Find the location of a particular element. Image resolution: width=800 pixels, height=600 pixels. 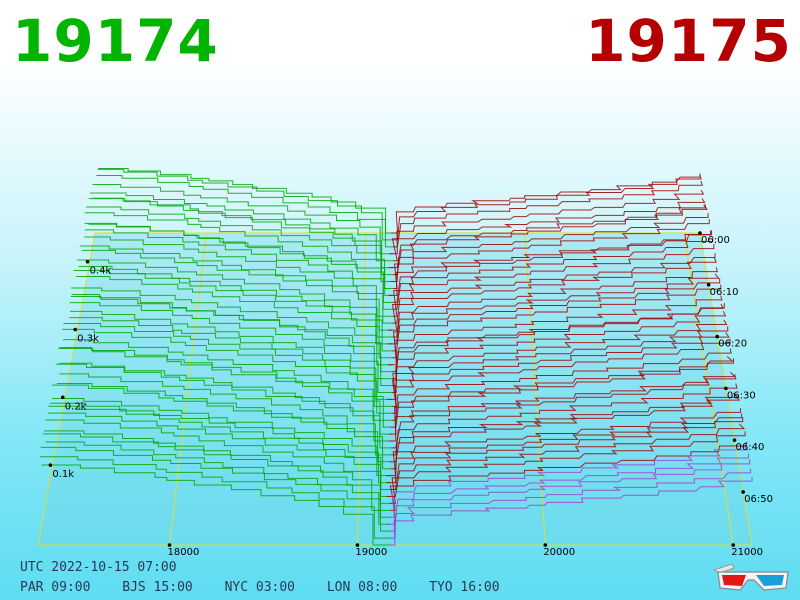

time-tick-label: 06:20 is located at coordinates (732, 344).